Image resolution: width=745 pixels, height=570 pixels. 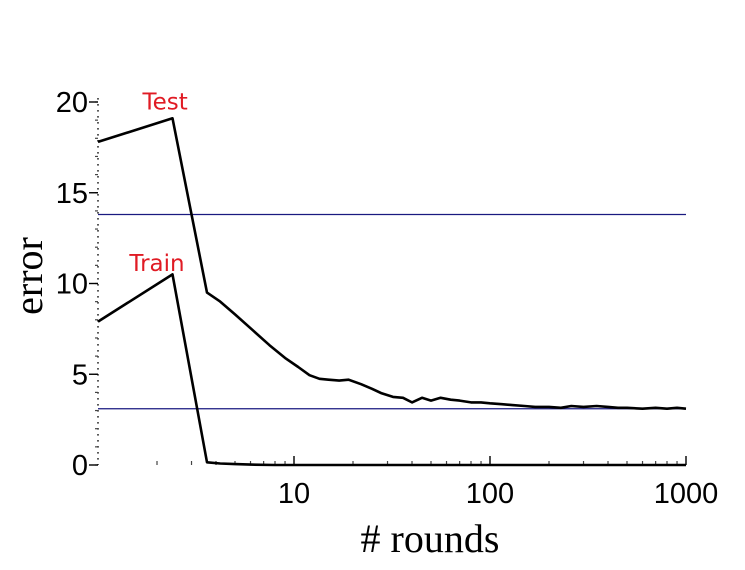 What do you see at coordinates (686, 494) in the screenshot?
I see `x-tick-label: 1000` at bounding box center [686, 494].